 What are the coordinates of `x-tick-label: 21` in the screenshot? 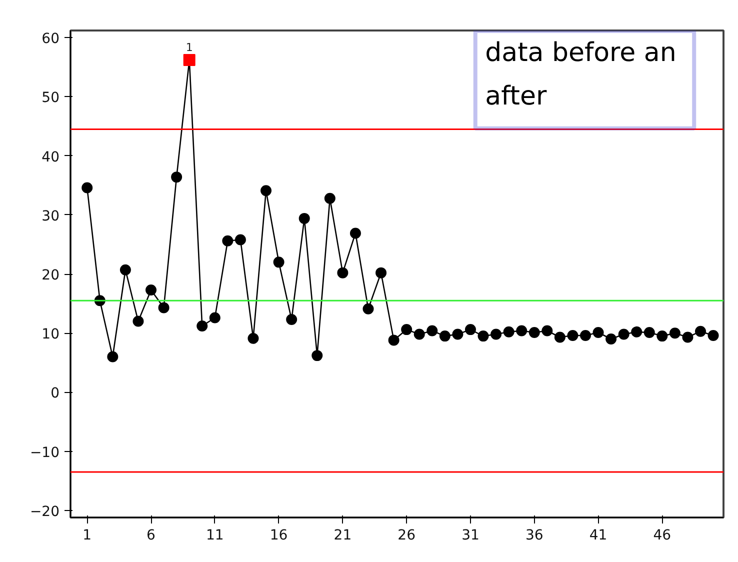 It's located at (343, 536).